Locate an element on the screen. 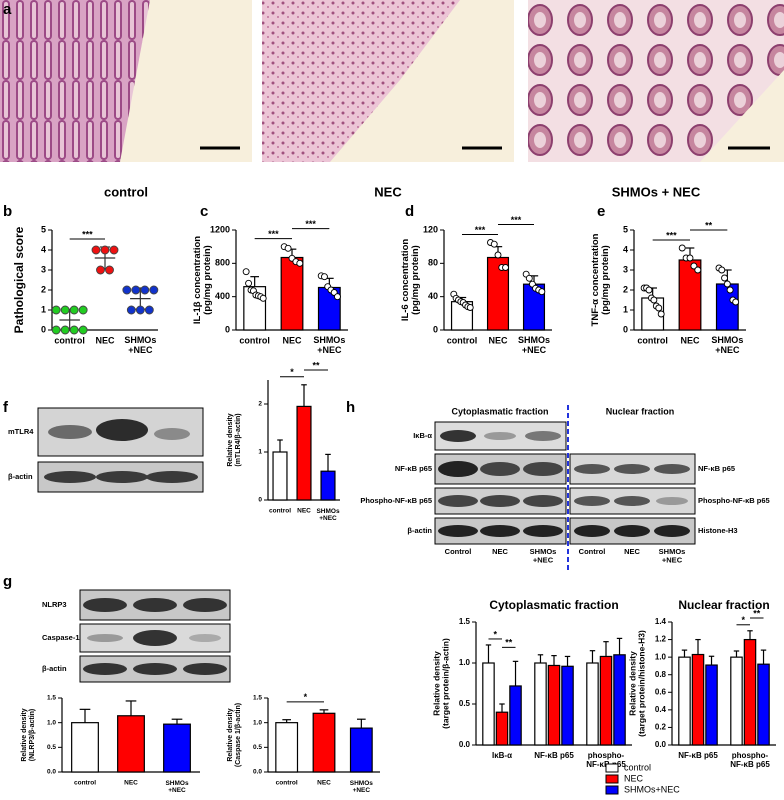  y-tick-label: 0.6 is located at coordinates (661, 691).